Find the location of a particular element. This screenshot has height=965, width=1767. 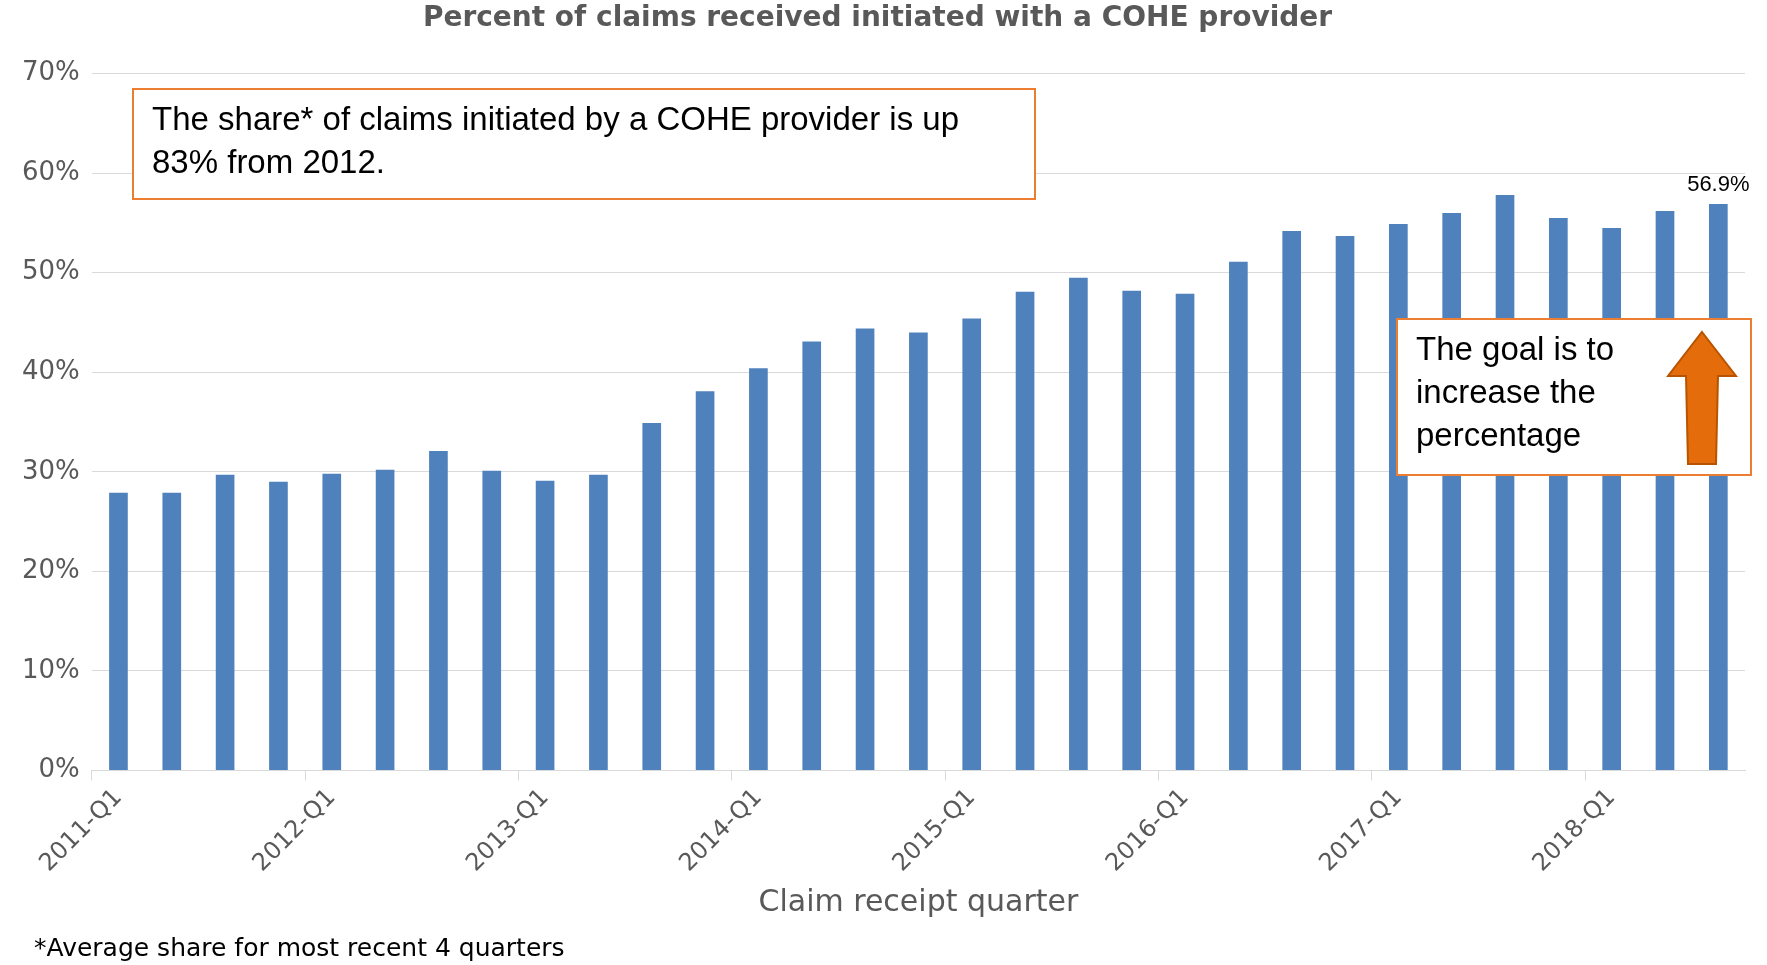

y-tick-label: 60% is located at coordinates (50, 170).